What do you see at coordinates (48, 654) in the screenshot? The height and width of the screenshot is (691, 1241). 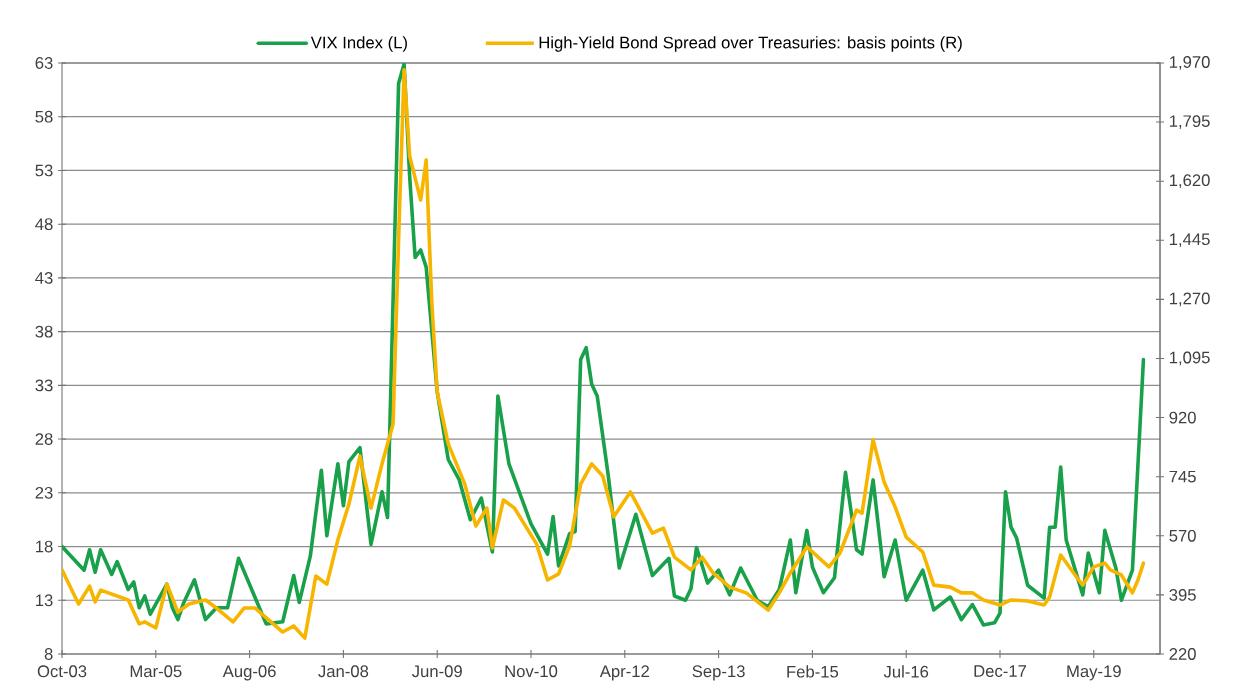 I see `y-tick-label: 8` at bounding box center [48, 654].